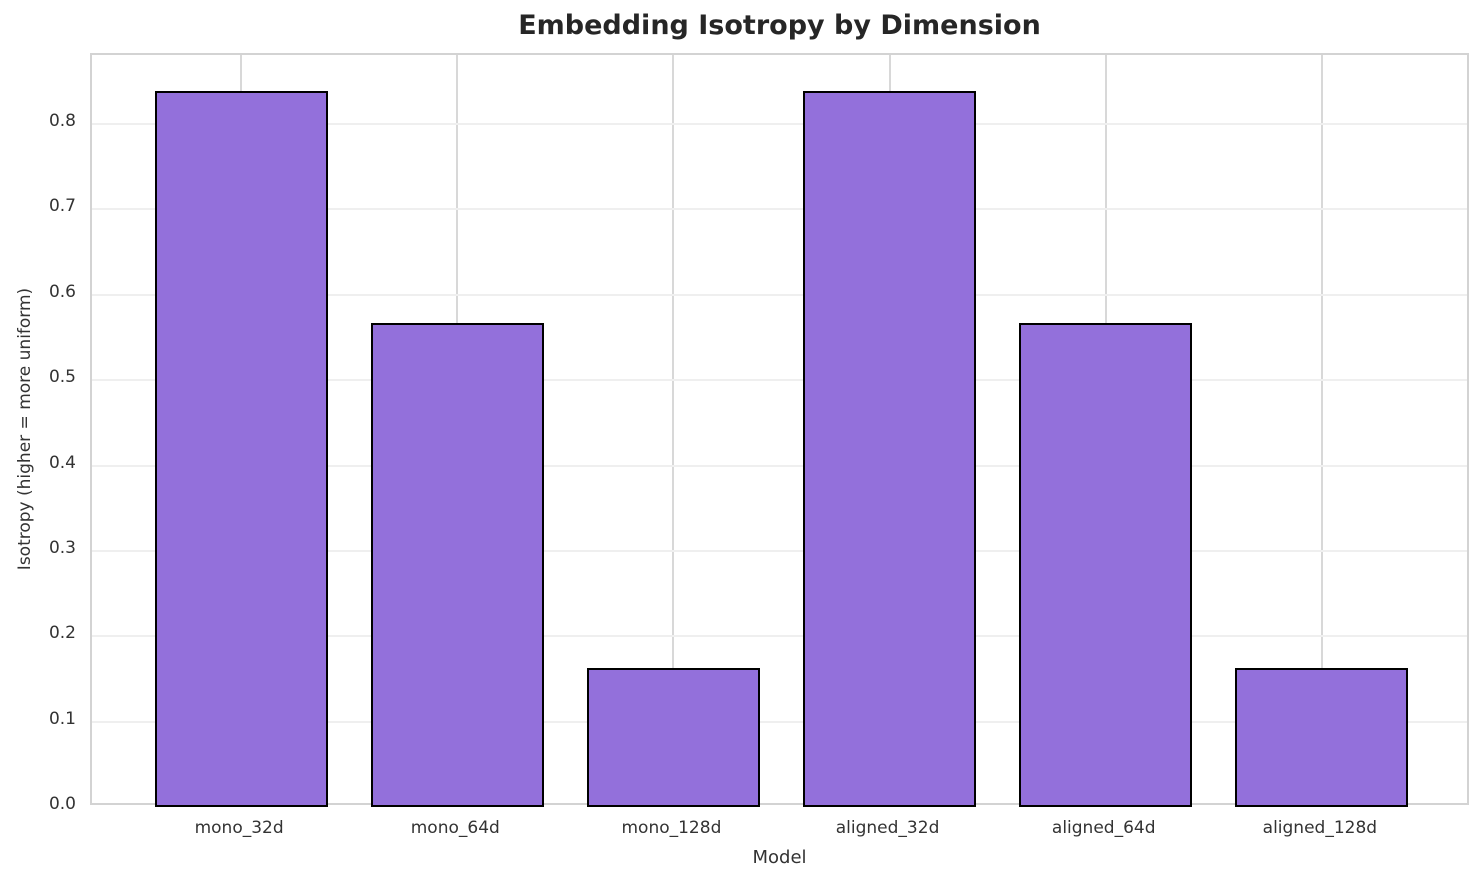 The height and width of the screenshot is (885, 1484). Describe the element at coordinates (457, 565) in the screenshot. I see `bar-mono_64d` at that location.